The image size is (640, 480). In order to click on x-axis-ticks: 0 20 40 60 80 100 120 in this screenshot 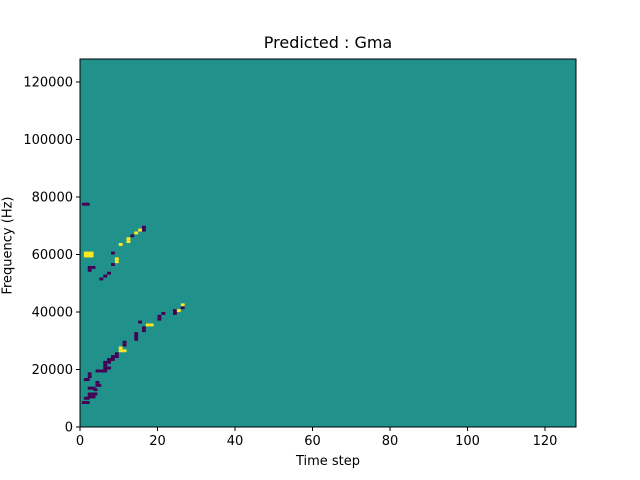, I will do `click(317, 438)`.